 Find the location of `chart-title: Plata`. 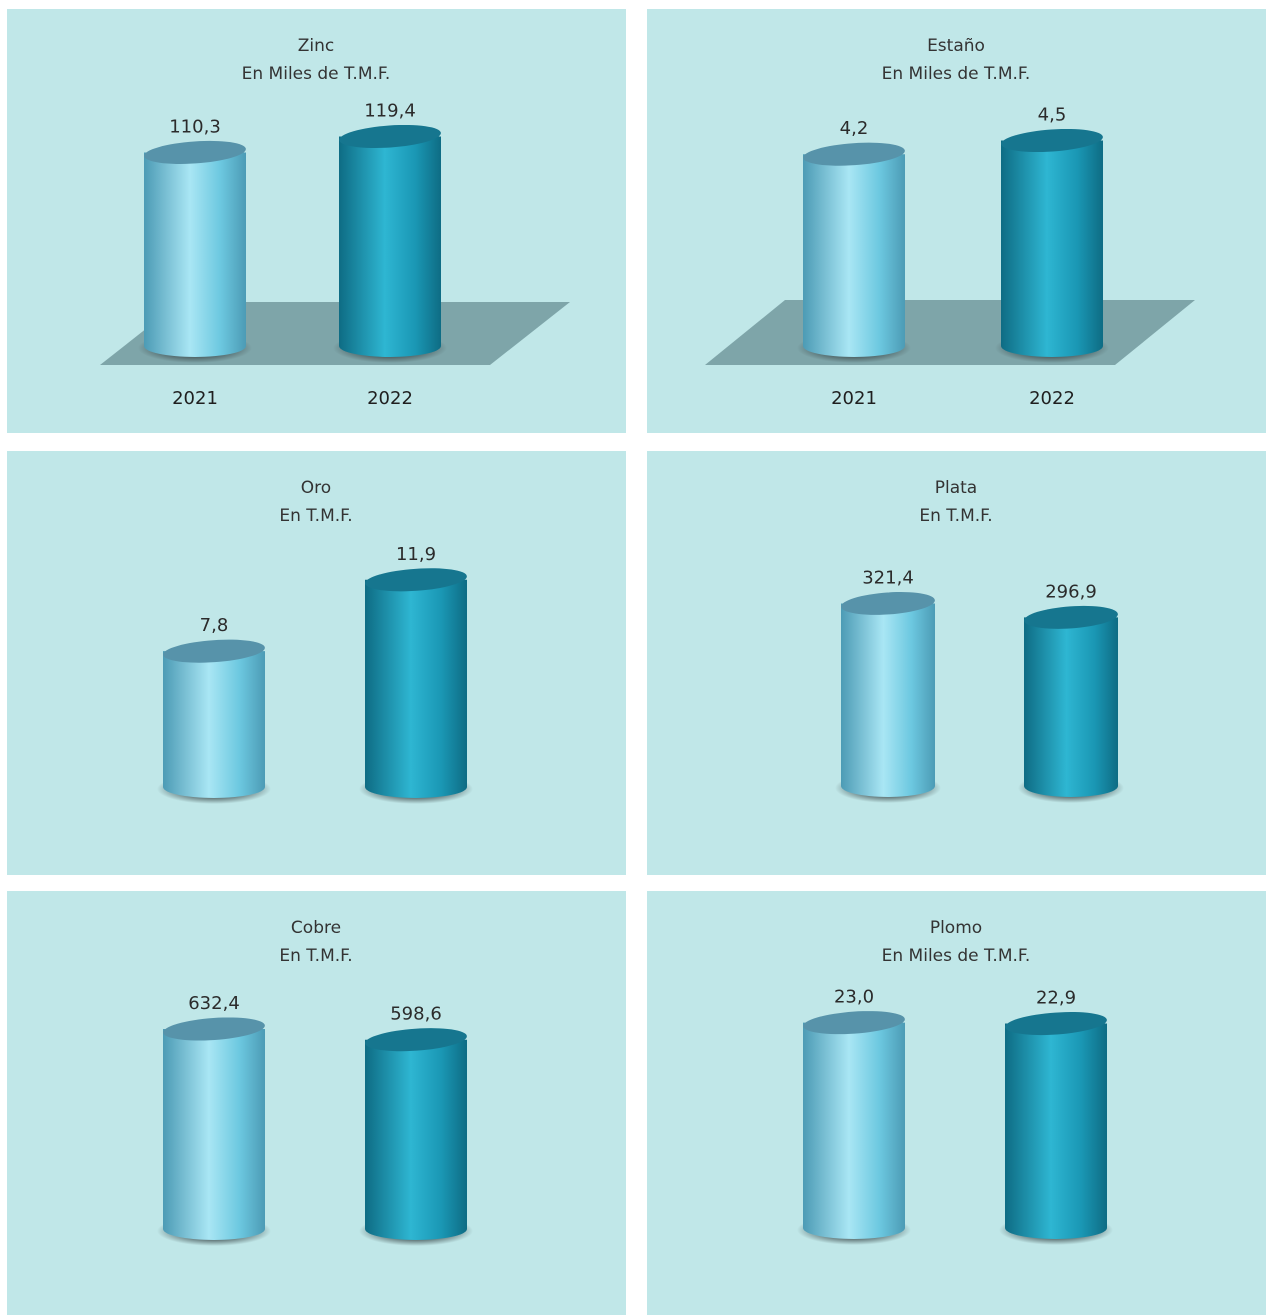

chart-title: Plata is located at coordinates (956, 488).